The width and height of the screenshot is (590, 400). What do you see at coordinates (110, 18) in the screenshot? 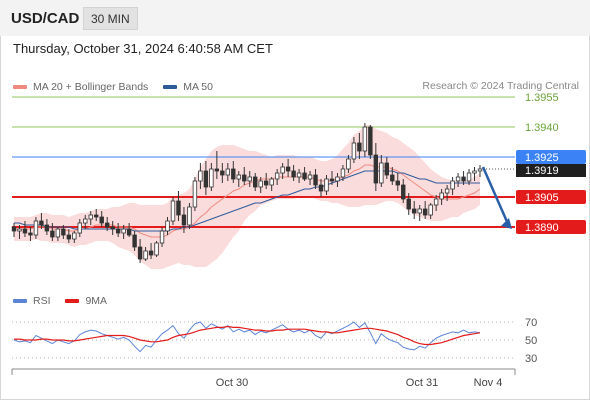
I see `interval-button: 30 MIN` at bounding box center [110, 18].